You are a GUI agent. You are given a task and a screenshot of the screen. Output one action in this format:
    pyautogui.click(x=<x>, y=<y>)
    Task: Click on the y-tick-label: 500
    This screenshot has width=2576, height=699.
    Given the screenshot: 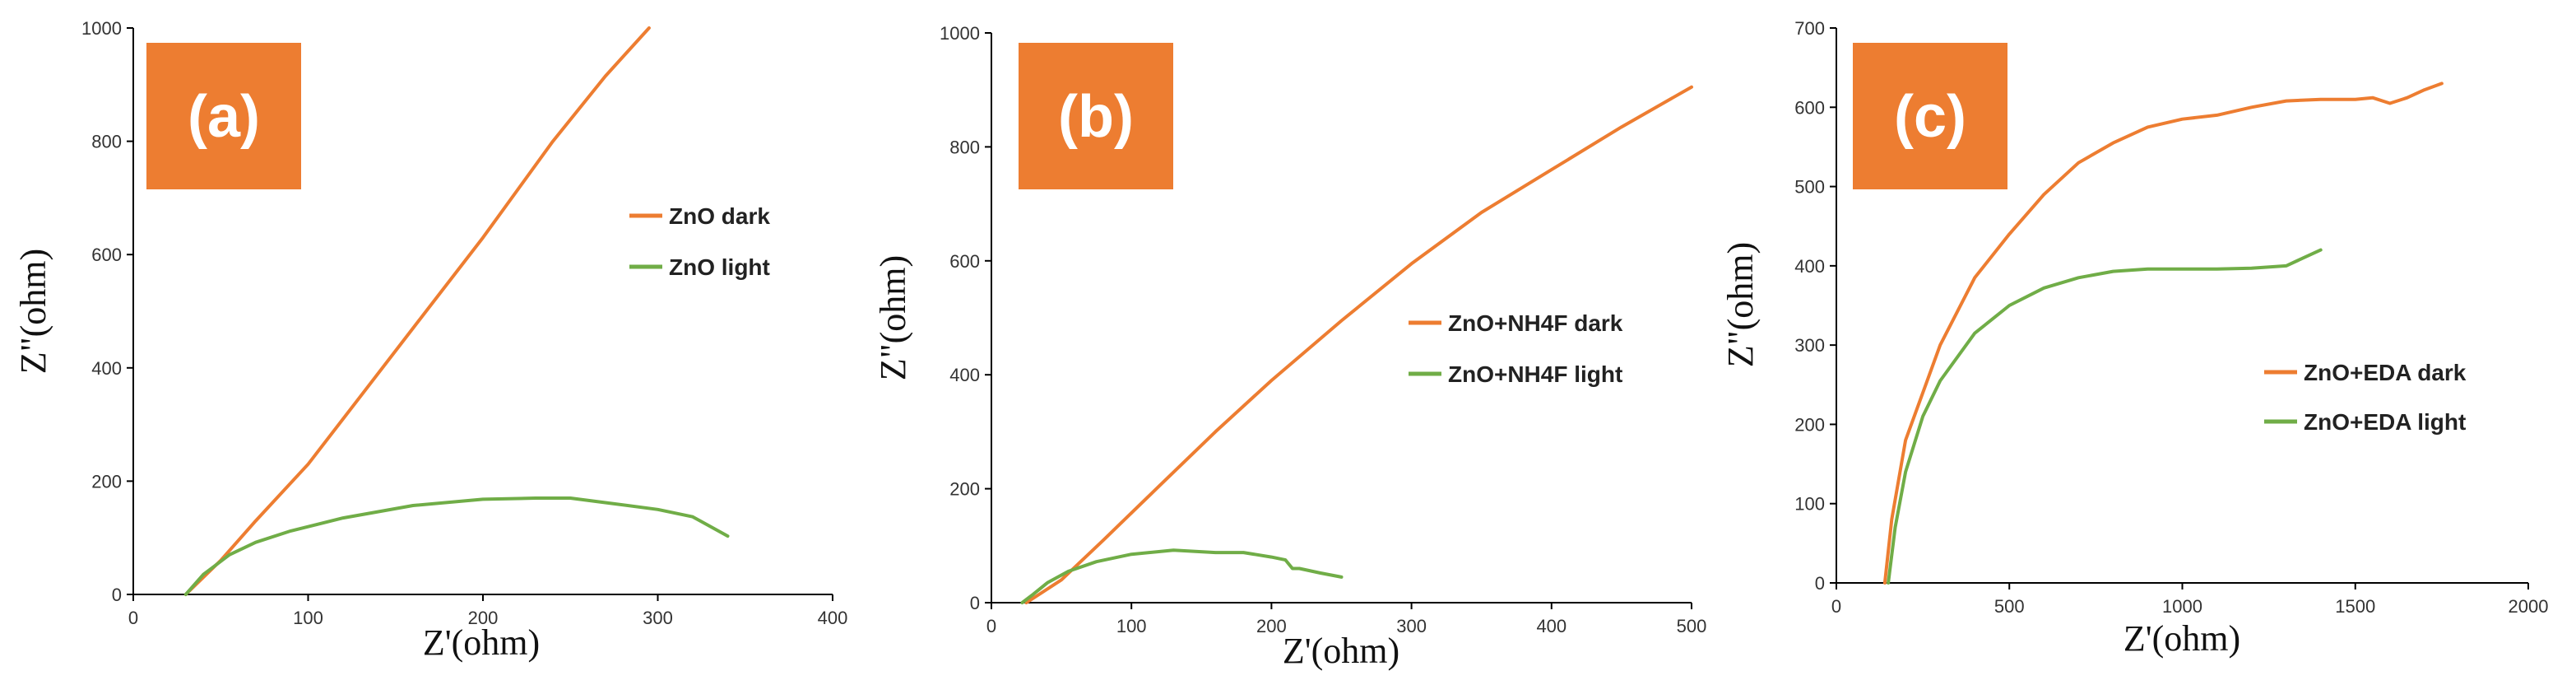 What is the action you would take?
    pyautogui.click(x=1809, y=187)
    